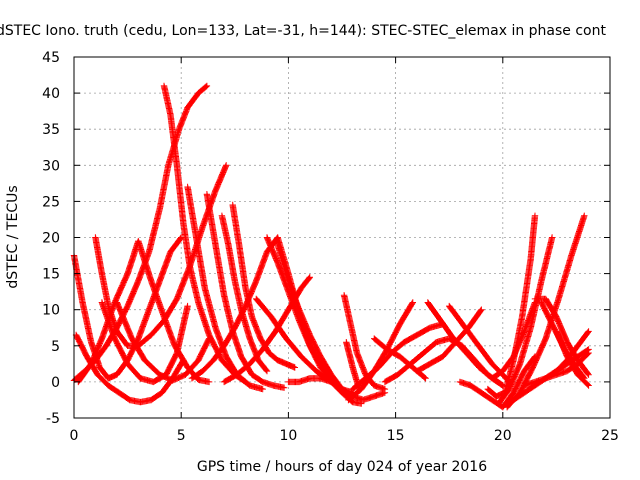  Describe the element at coordinates (74, 436) in the screenshot. I see `x-tick-label: 0` at that location.